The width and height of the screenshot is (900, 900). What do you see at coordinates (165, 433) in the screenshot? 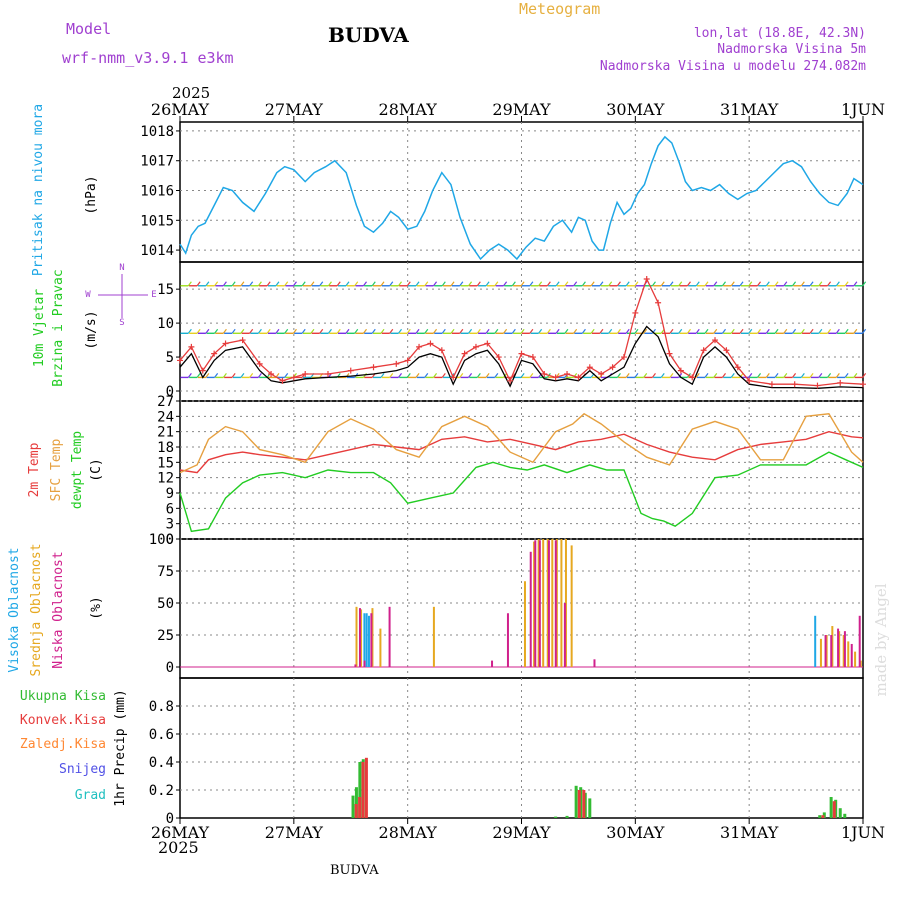
I see `temperature-ytick-label: 21` at bounding box center [165, 433].